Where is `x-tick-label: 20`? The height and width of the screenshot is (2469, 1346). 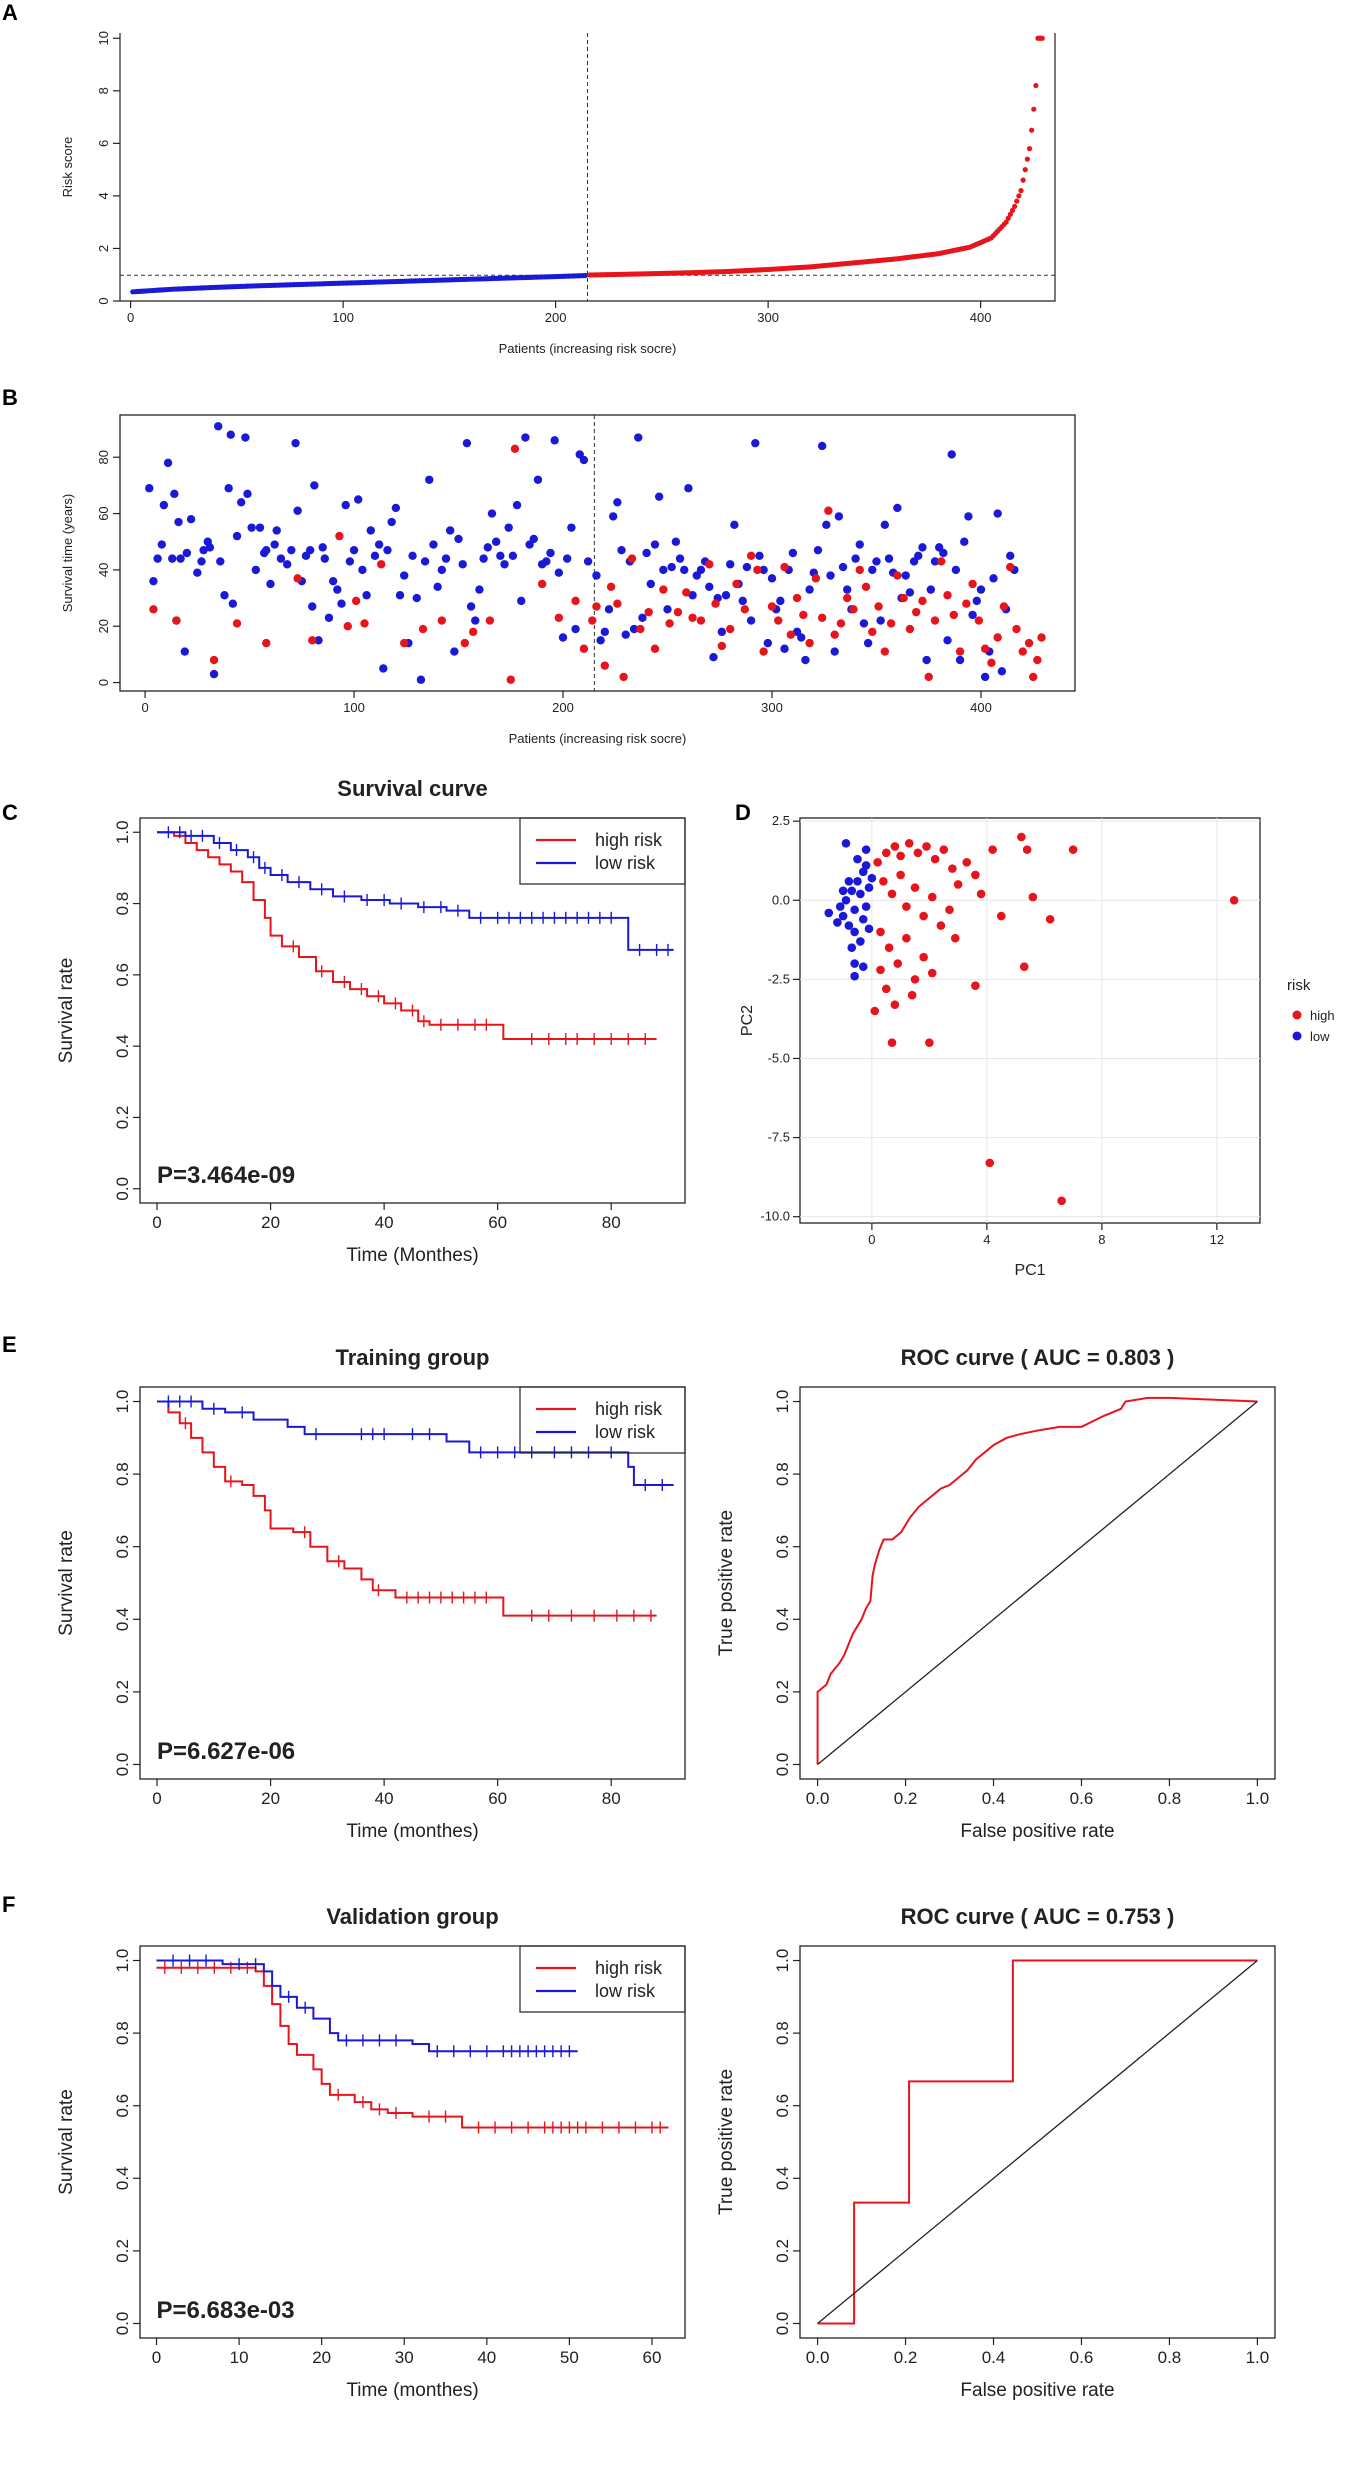 x-tick-label: 20 is located at coordinates (270, 1222).